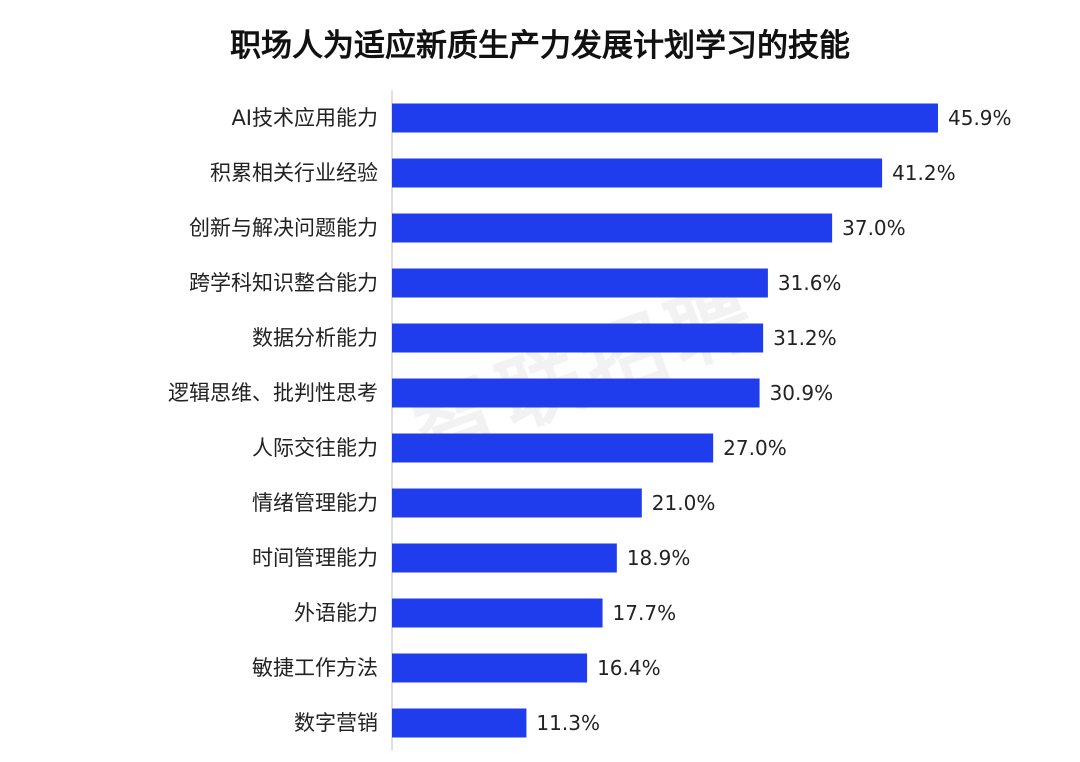 The width and height of the screenshot is (1080, 762). What do you see at coordinates (980, 118) in the screenshot?
I see `value-label: 45.9%` at bounding box center [980, 118].